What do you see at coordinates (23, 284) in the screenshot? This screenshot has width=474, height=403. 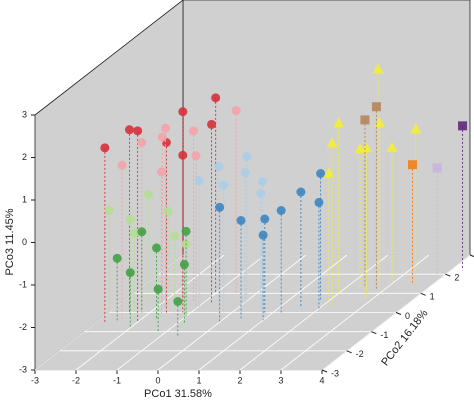 I see `z-tick-label: -1` at bounding box center [23, 284].